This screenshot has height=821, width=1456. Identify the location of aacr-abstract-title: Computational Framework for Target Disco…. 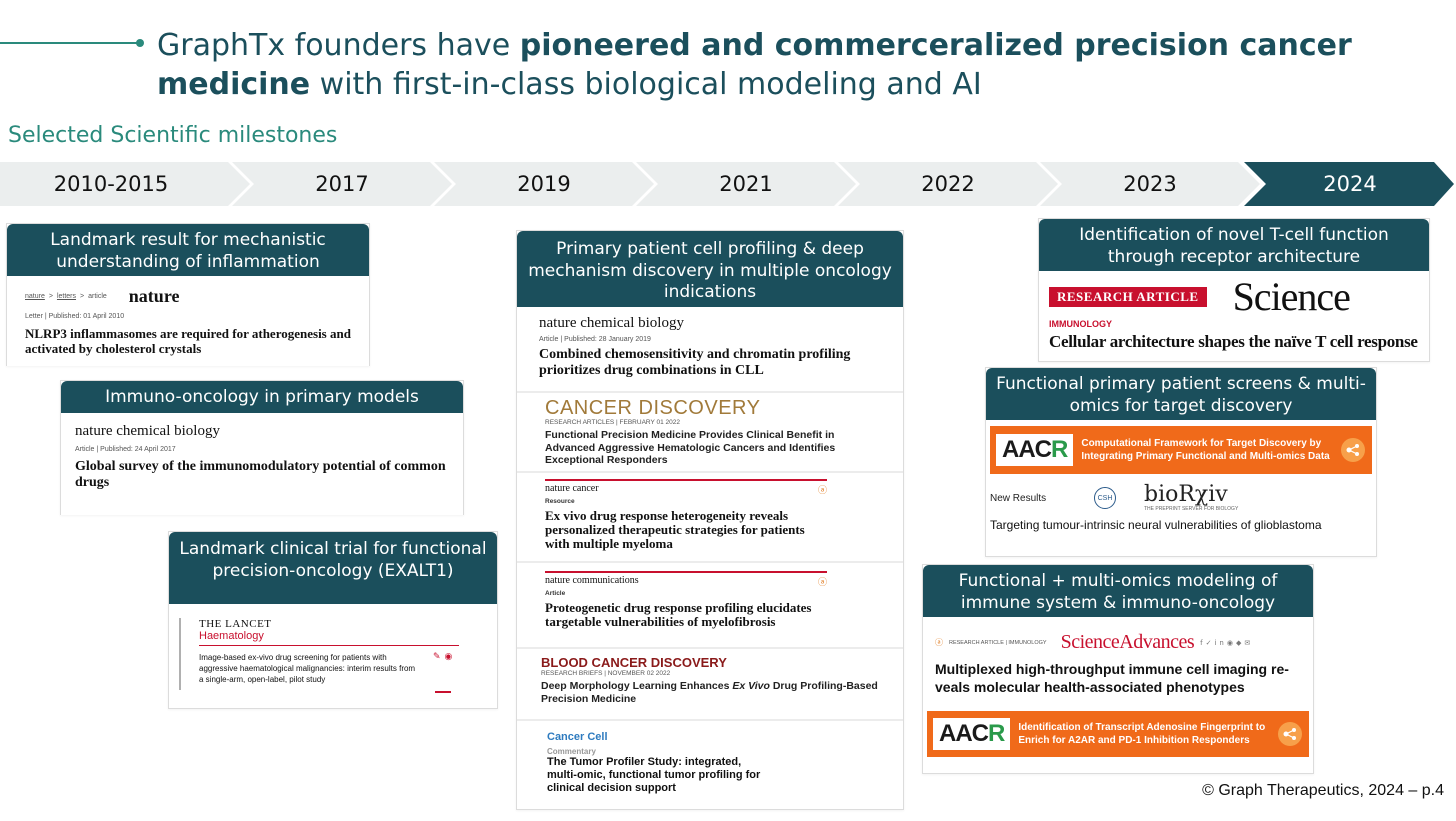
(1205, 450).